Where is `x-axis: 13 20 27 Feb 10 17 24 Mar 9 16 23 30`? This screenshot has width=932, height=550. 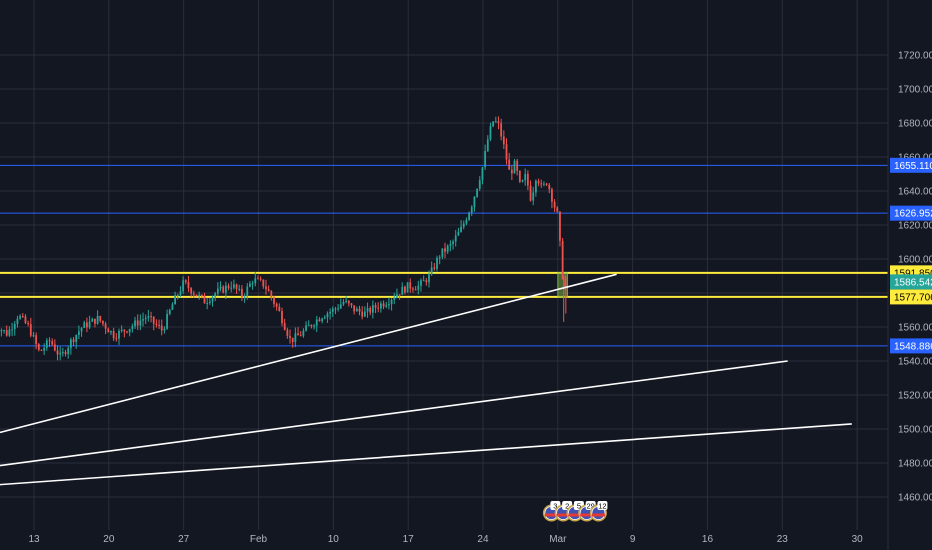 x-axis: 13 20 27 Feb 10 17 24 Mar 9 16 23 30 is located at coordinates (445, 539).